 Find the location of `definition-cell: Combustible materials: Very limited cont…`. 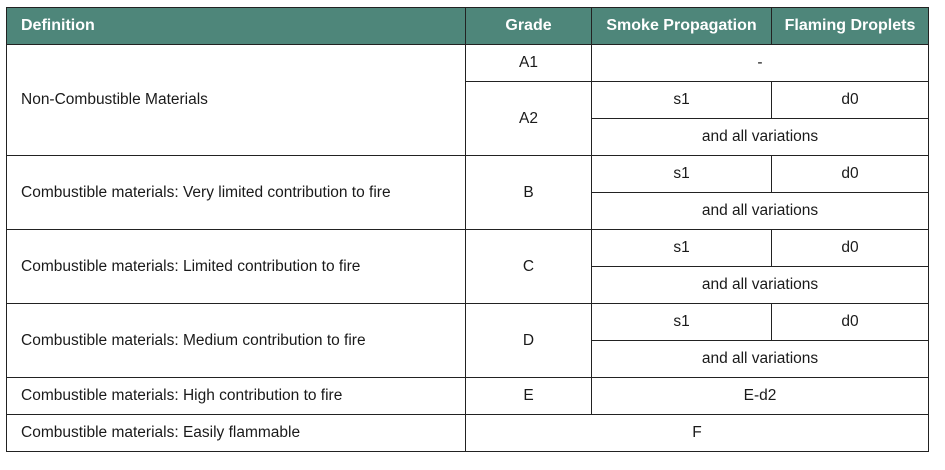

definition-cell: Combustible materials: Very limited cont… is located at coordinates (236, 192).